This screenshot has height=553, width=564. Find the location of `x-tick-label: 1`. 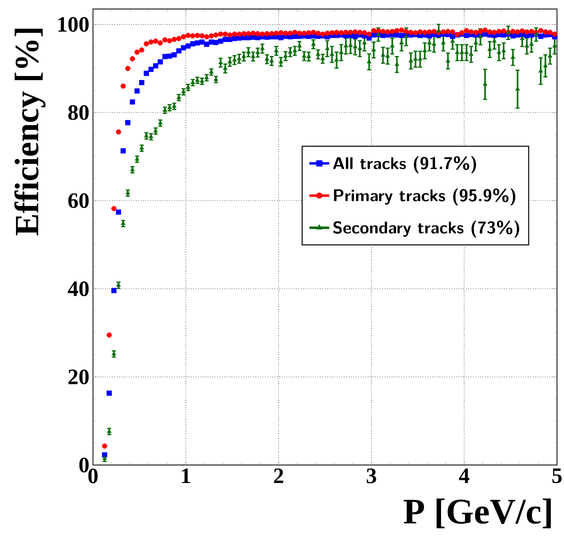

x-tick-label: 1 is located at coordinates (186, 475).